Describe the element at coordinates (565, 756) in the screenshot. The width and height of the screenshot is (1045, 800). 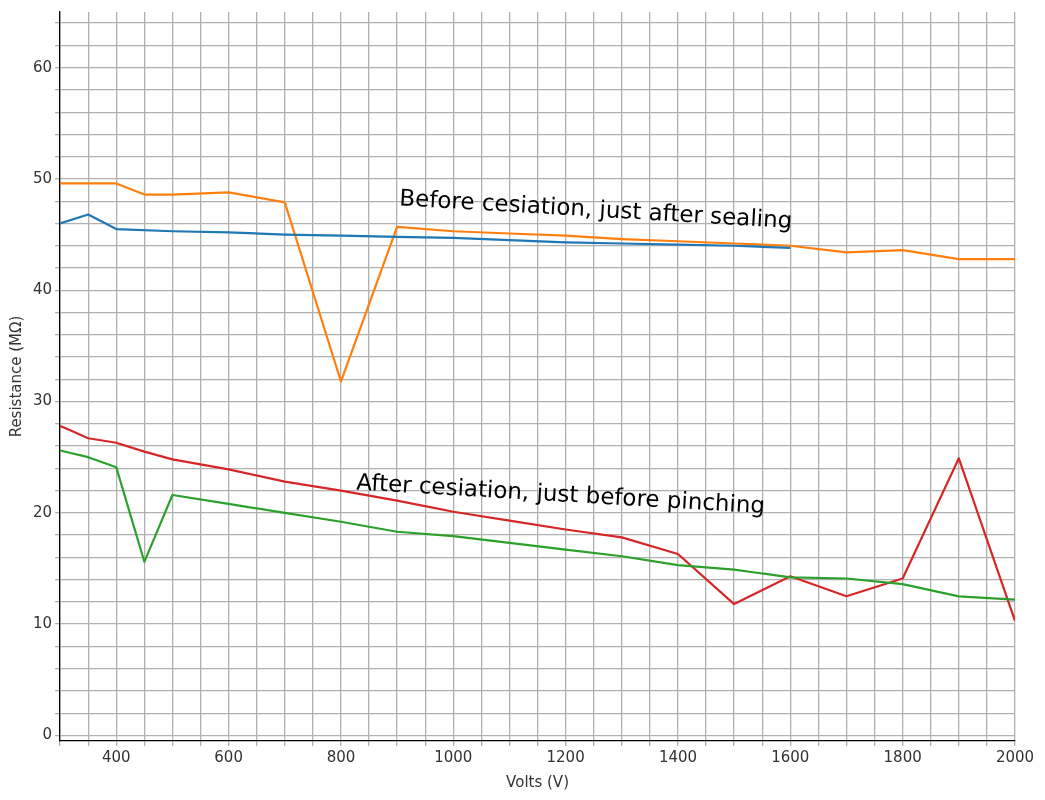
I see `x-tick-label: 1200` at that location.